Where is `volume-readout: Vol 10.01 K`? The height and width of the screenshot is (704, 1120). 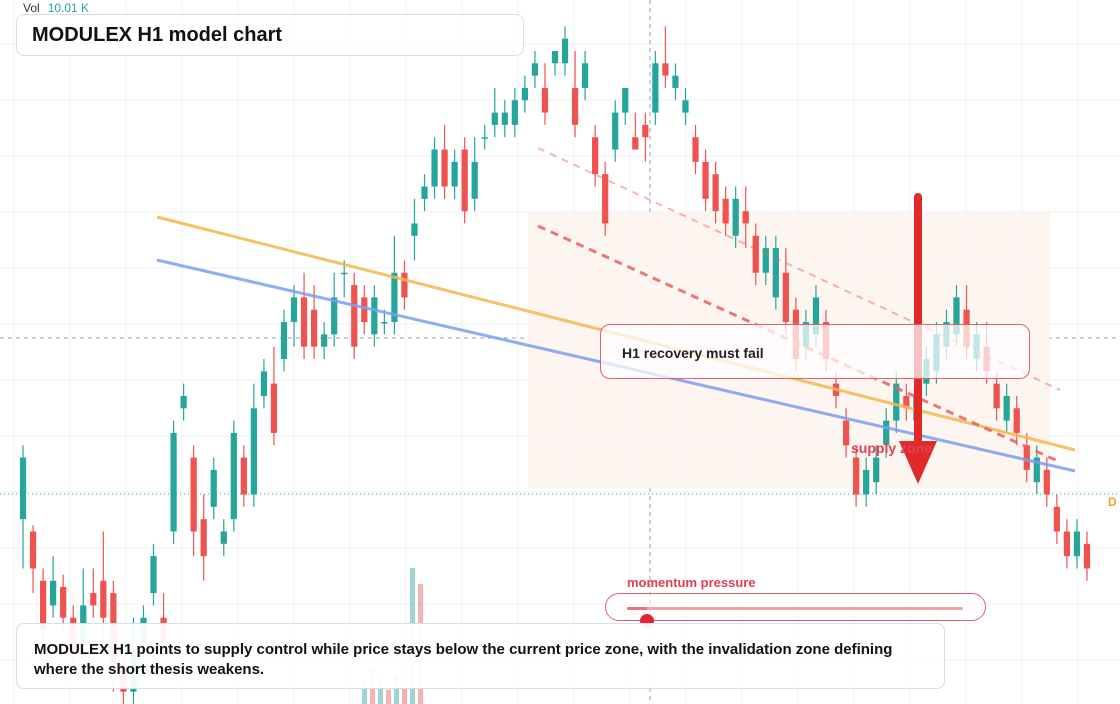
volume-readout: Vol 10.01 K is located at coordinates (56, 8).